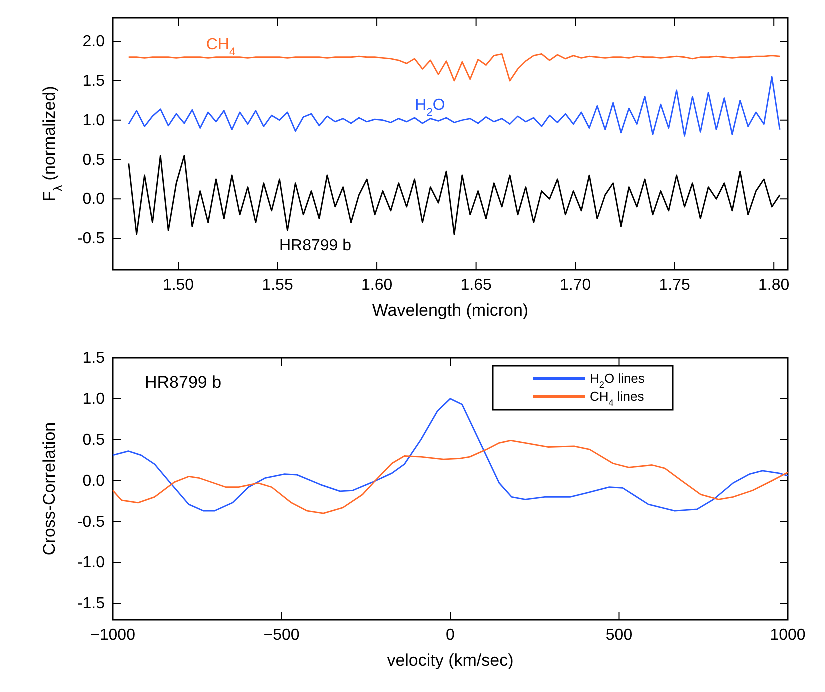  Describe the element at coordinates (282, 635) in the screenshot. I see `x-tick-label: −500` at that location.